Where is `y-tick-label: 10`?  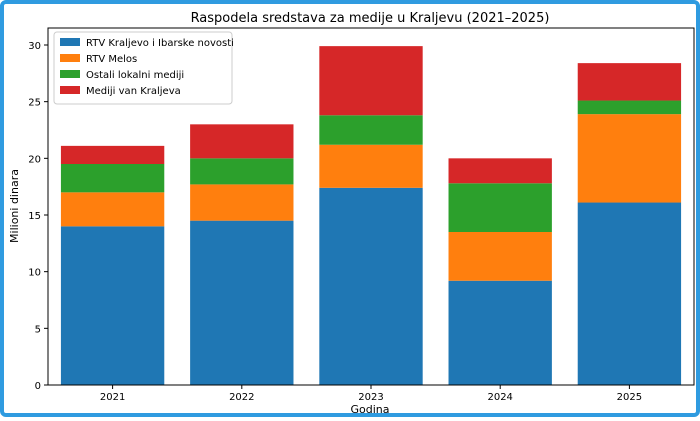 y-tick-label: 10 is located at coordinates (34, 273).